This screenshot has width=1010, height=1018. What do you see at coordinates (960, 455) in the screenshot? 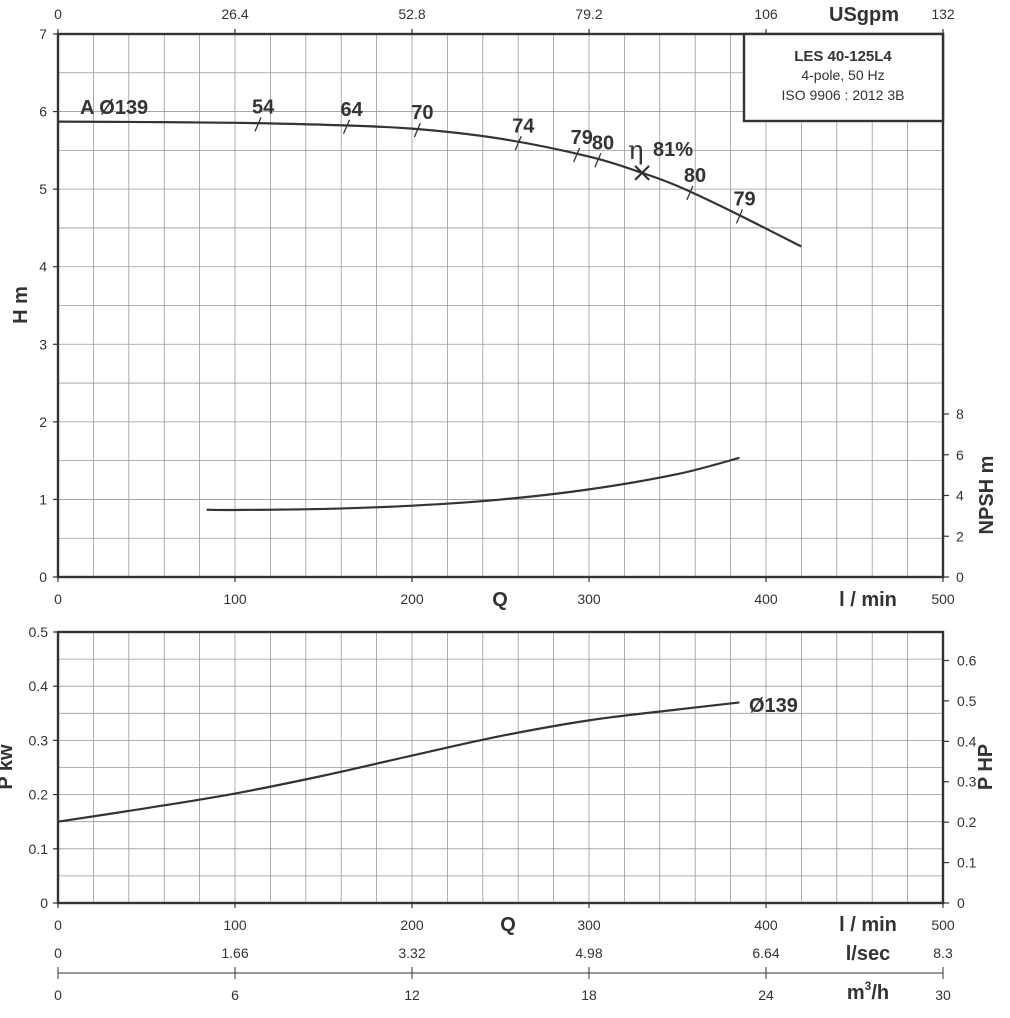
I see `npsh-y-tick-label: 6` at bounding box center [960, 455].